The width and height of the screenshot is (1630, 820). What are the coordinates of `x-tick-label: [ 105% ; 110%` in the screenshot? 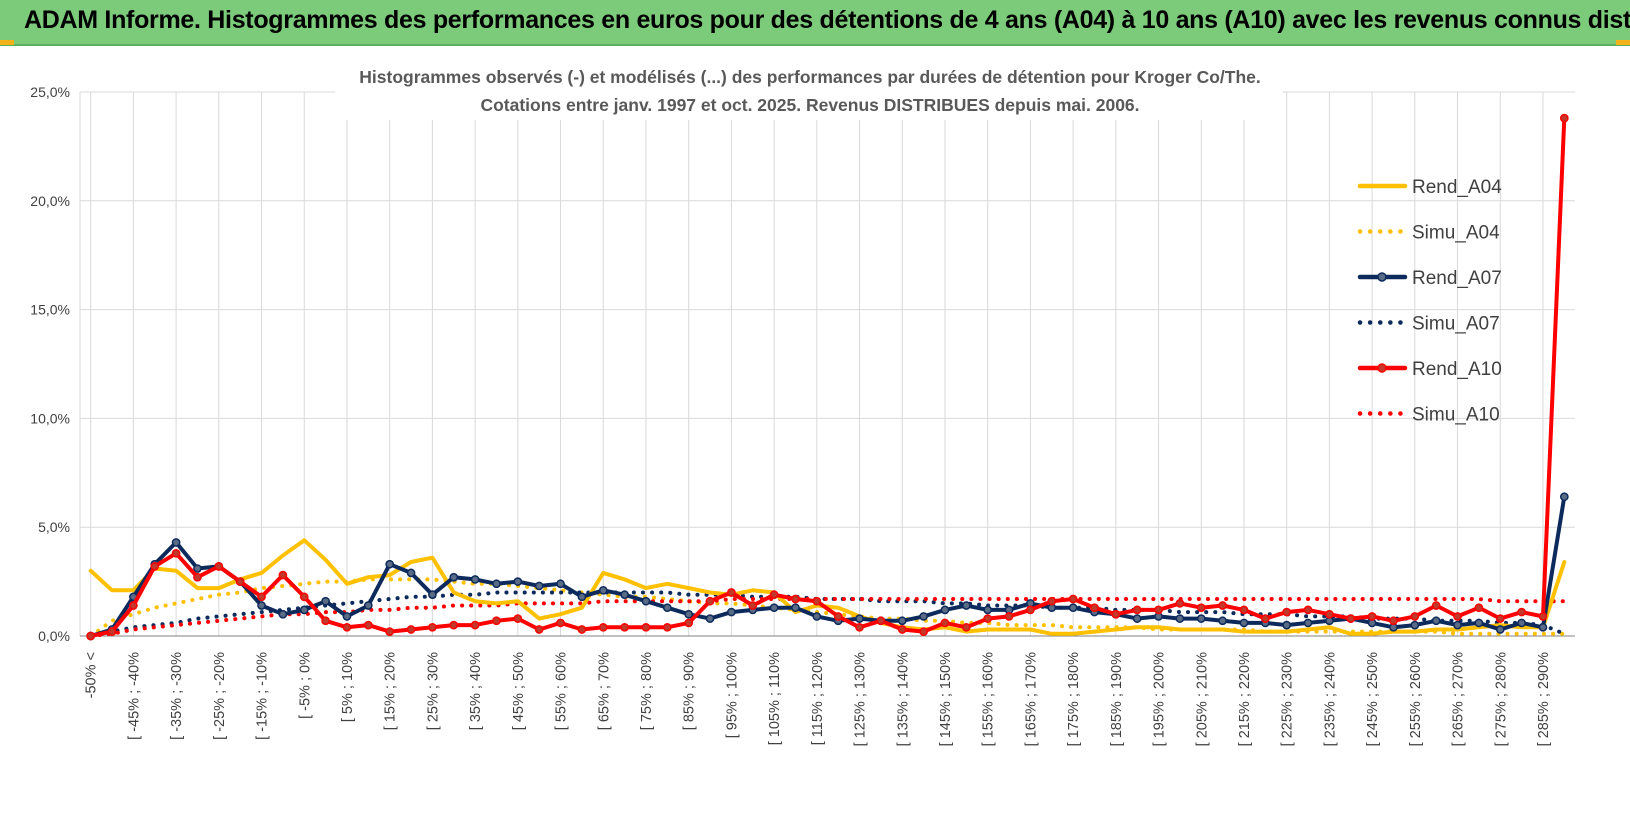 It's located at (775, 698).